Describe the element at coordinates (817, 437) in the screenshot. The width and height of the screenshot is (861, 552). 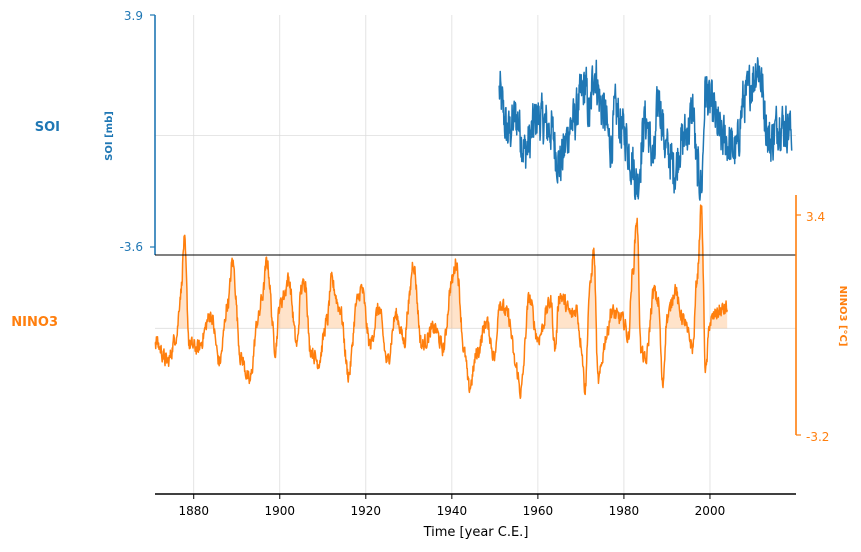
I see `nino3-ytick-label-bottom: -3.2` at that location.